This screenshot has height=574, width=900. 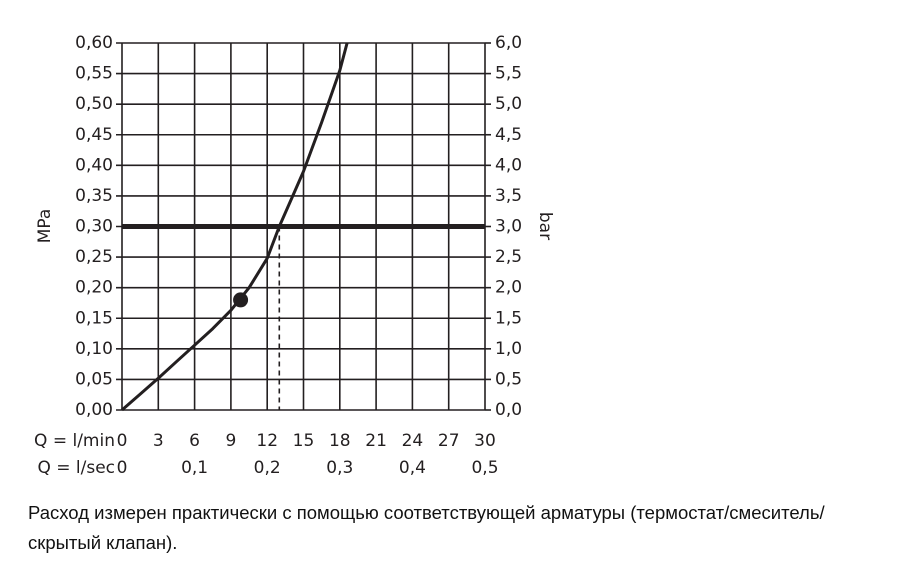 What do you see at coordinates (508, 196) in the screenshot?
I see `y2-tick-label: 3,5` at bounding box center [508, 196].